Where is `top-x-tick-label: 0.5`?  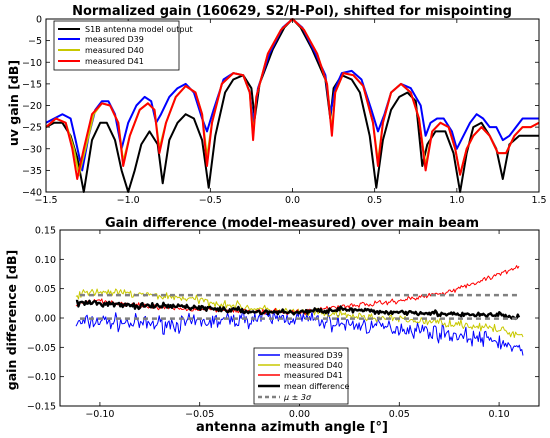 top-x-tick-label: 0.5 is located at coordinates (374, 200).